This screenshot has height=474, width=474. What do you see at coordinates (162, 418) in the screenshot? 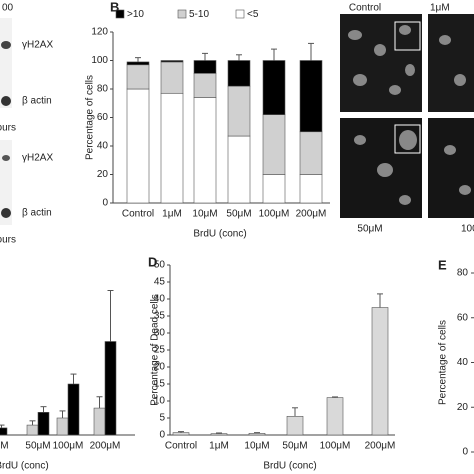
I see `y-tick-label: 5` at bounding box center [162, 418].